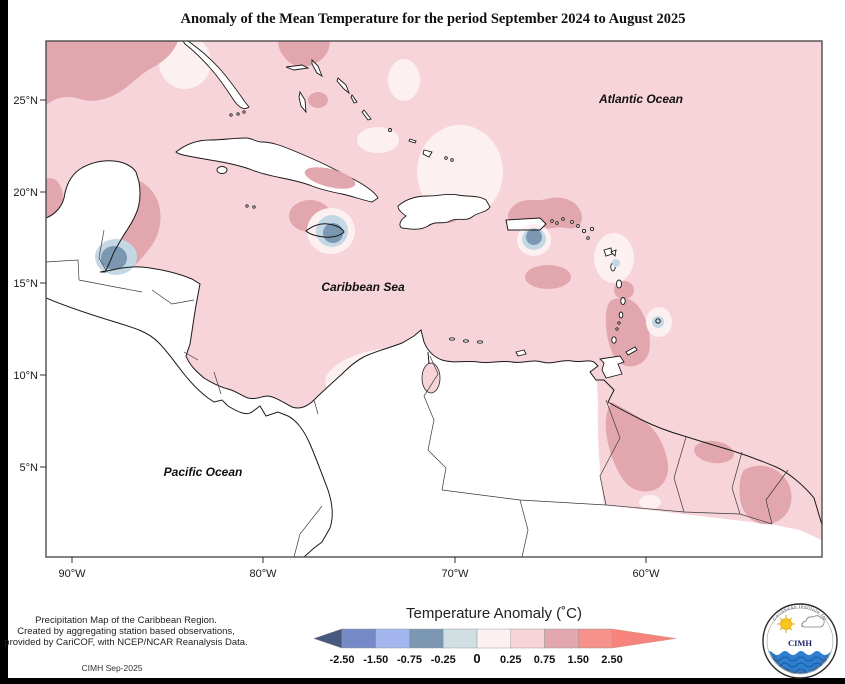 The width and height of the screenshot is (845, 684). Describe the element at coordinates (431, 372) in the screenshot. I see `lake-maracaibo` at that location.